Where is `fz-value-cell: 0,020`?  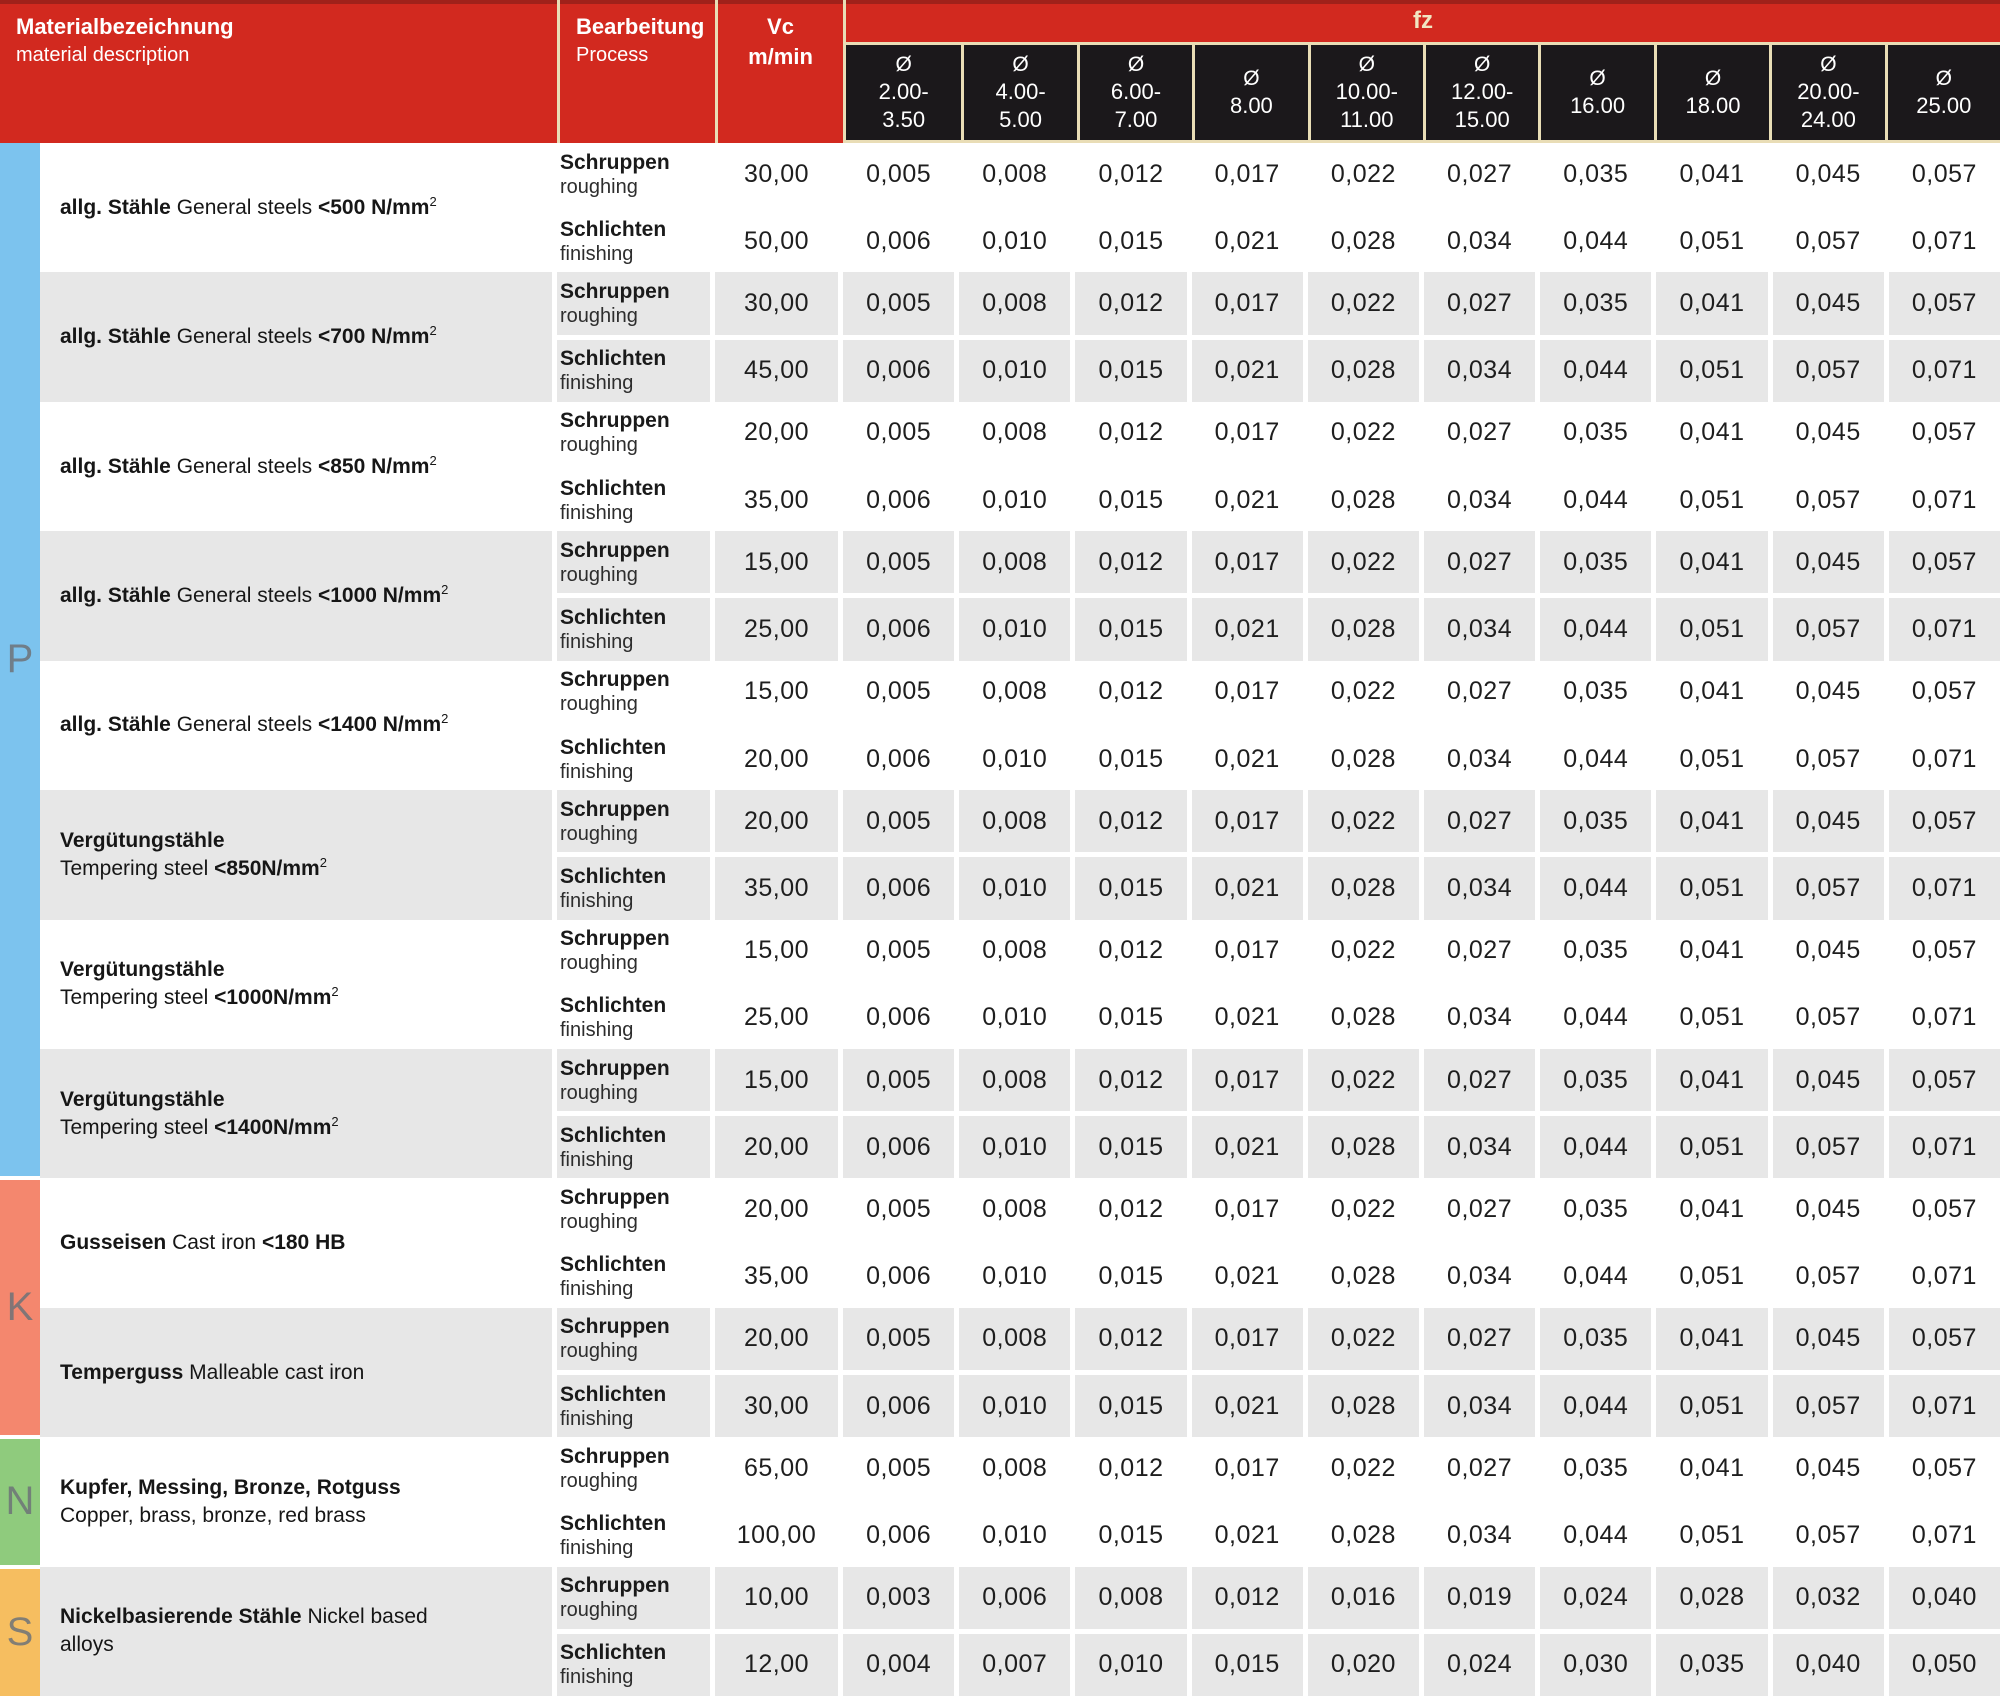
fz-value-cell: 0,020 is located at coordinates (1363, 1664).